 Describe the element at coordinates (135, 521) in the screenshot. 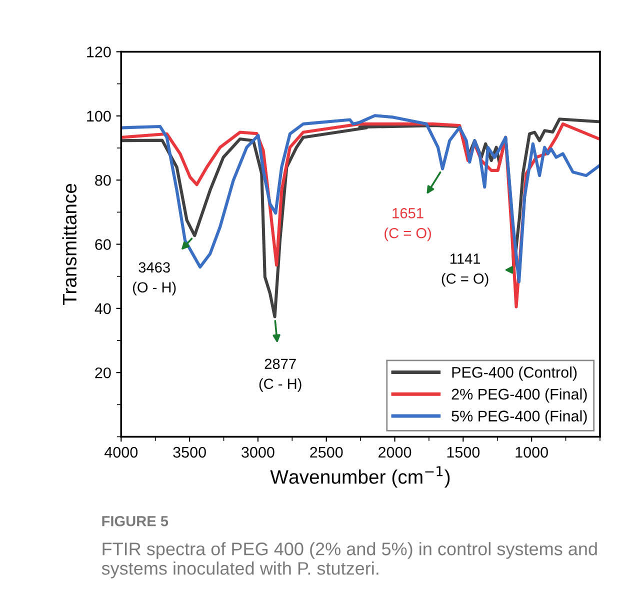

I see `caption: FIGURE 5` at that location.